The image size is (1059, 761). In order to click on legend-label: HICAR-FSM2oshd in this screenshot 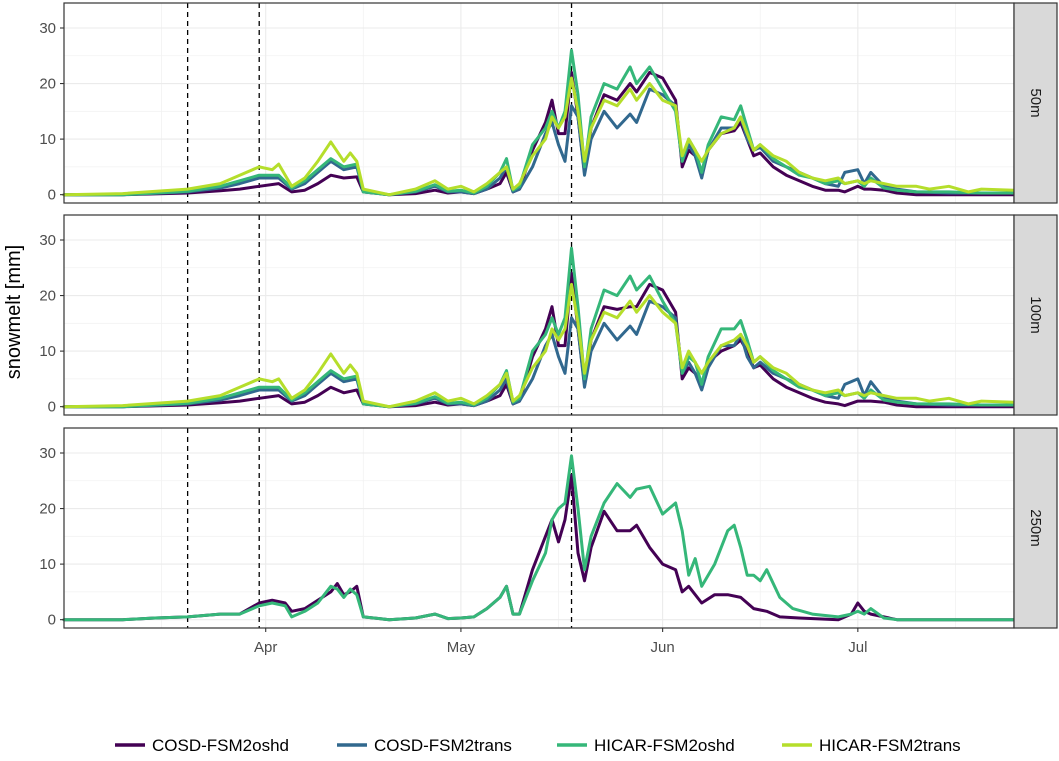, I will do `click(664, 745)`.